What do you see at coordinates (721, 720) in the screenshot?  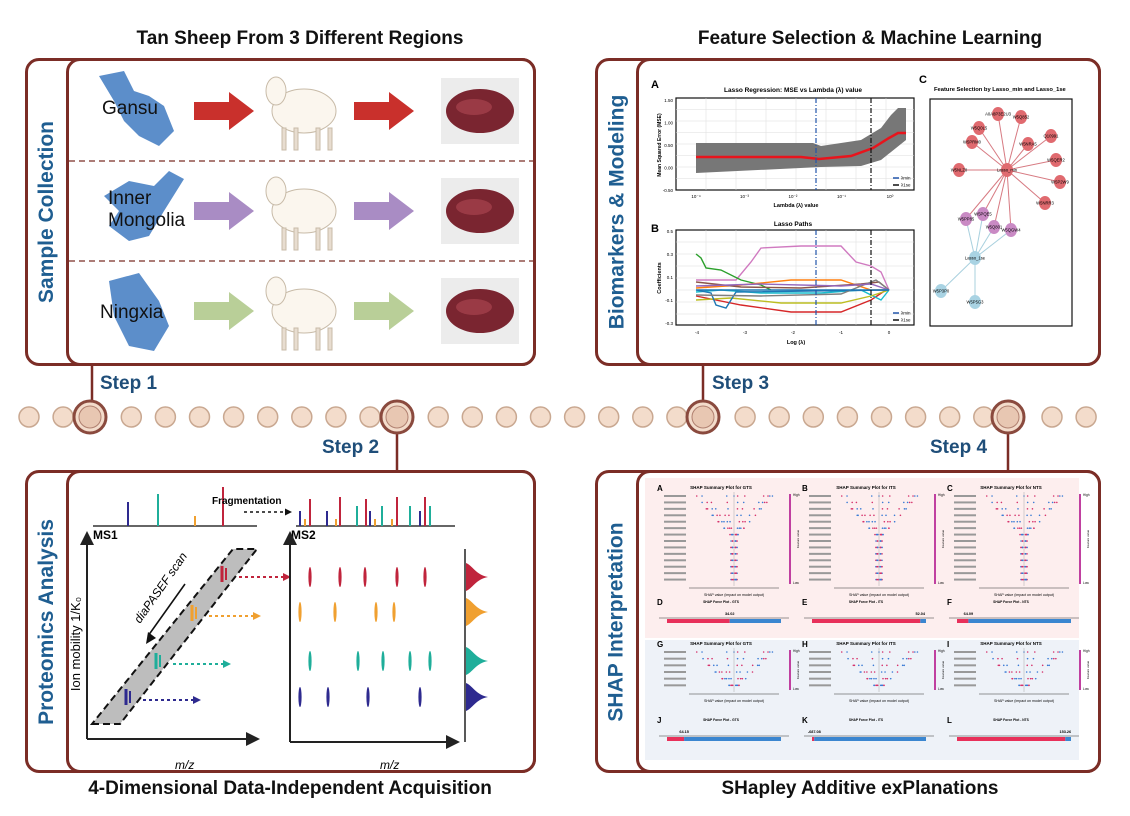 I see `shap-panel-title: SHAP Force Plot - GTS` at bounding box center [721, 720].